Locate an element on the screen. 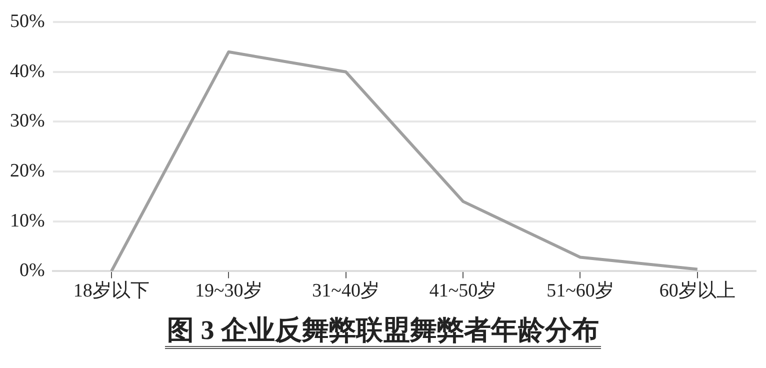 The width and height of the screenshot is (766, 368). x-tick-label: 31~40岁 is located at coordinates (346, 291).